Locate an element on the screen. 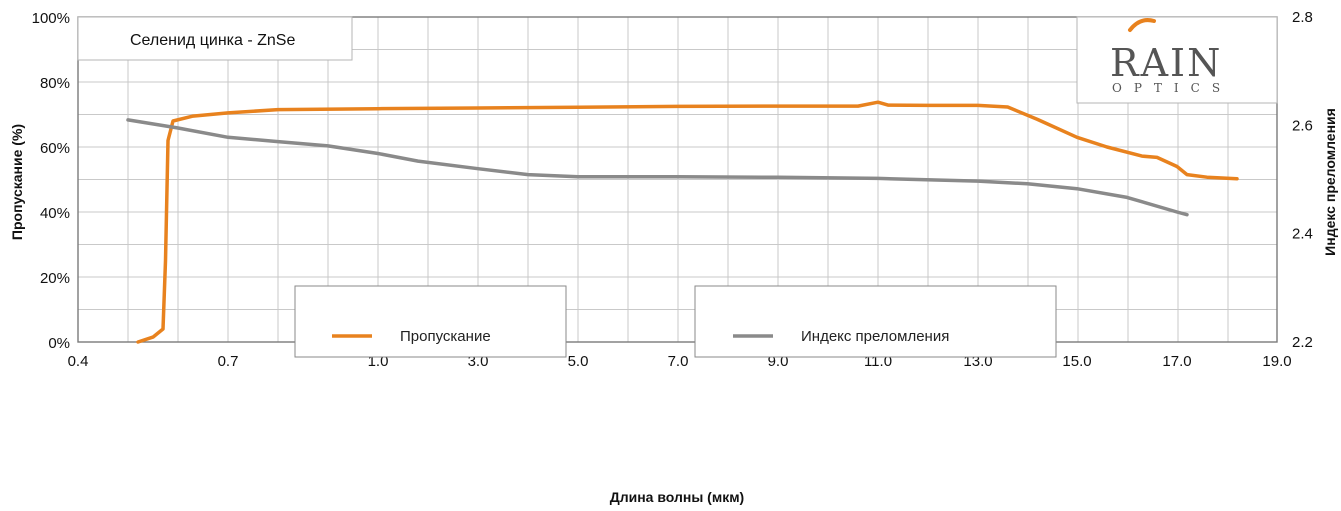 Image resolution: width=1341 pixels, height=511 pixels. rain-optics-logo: RAIN OPTICS is located at coordinates (1177, 60).